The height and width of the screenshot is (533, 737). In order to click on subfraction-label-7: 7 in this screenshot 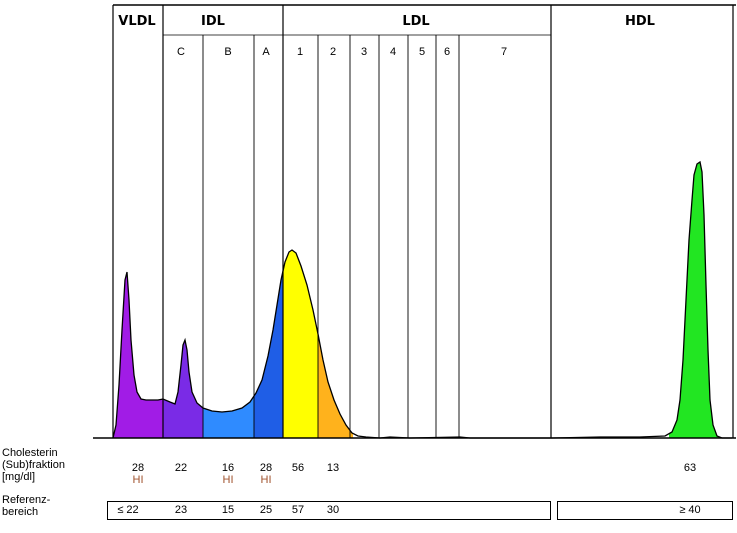, I will do `click(504, 52)`.